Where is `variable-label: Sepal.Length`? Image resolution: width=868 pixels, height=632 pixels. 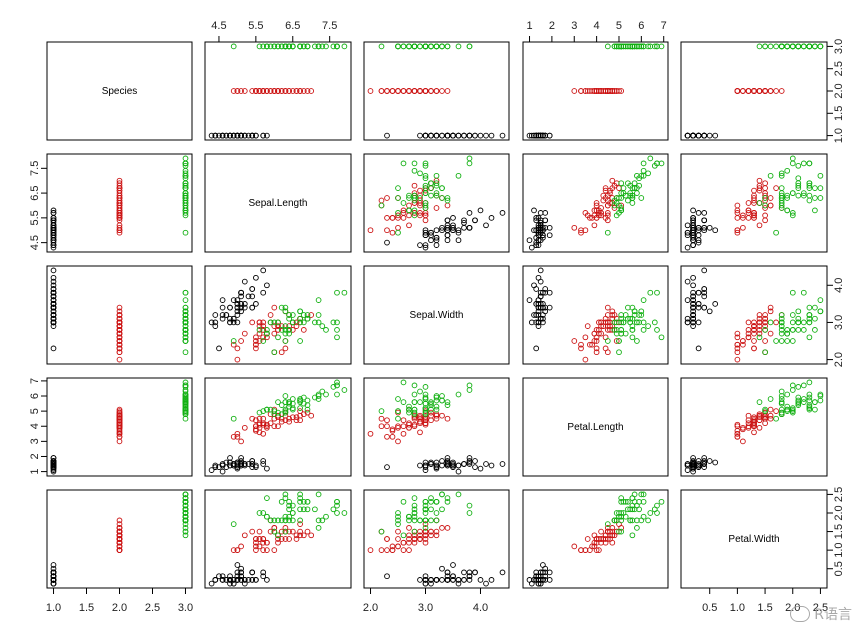
variable-label: Sepal.Length is located at coordinates (278, 203).